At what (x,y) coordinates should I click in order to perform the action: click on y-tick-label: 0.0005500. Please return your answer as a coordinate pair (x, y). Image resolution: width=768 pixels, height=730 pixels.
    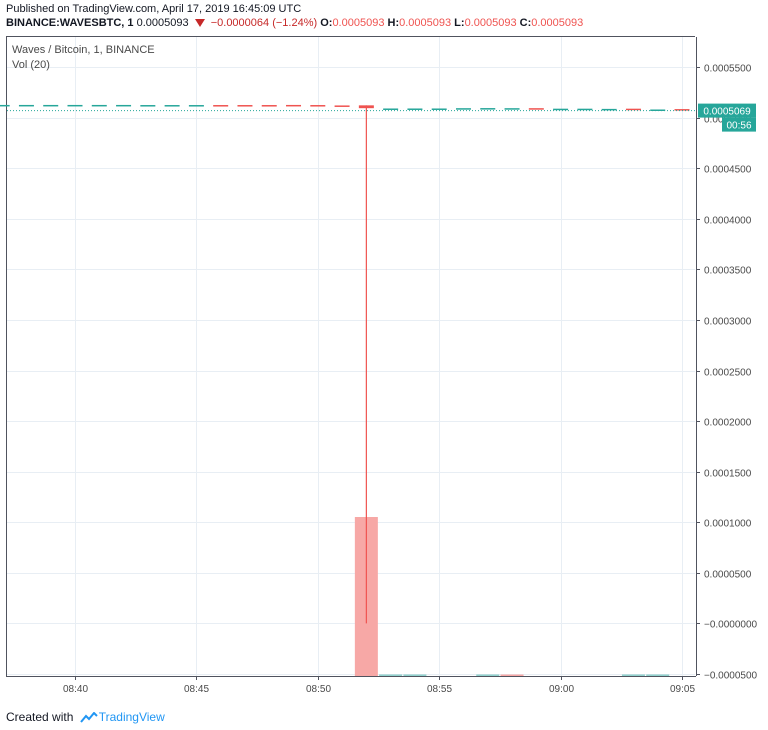
    Looking at the image, I should click on (728, 69).